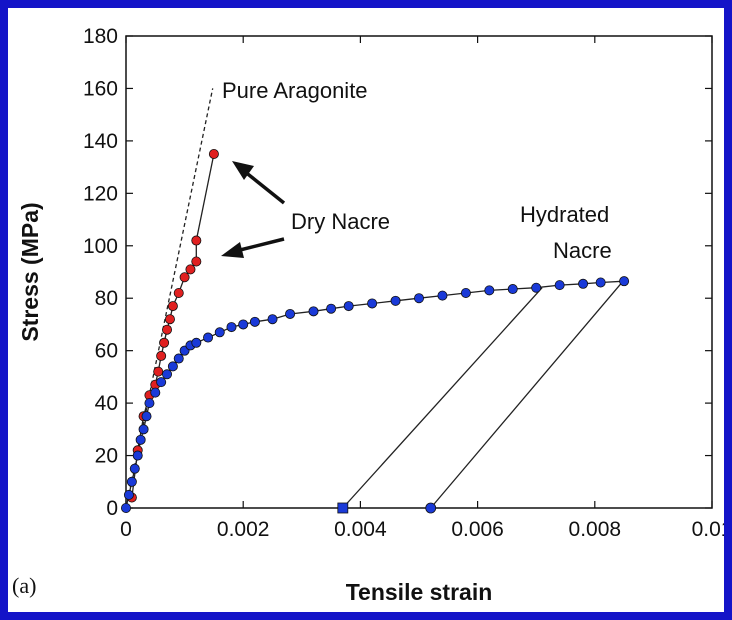 The height and width of the screenshot is (620, 732). What do you see at coordinates (253, 247) in the screenshot?
I see `arrow-to-dry-nacre-mid` at bounding box center [253, 247].